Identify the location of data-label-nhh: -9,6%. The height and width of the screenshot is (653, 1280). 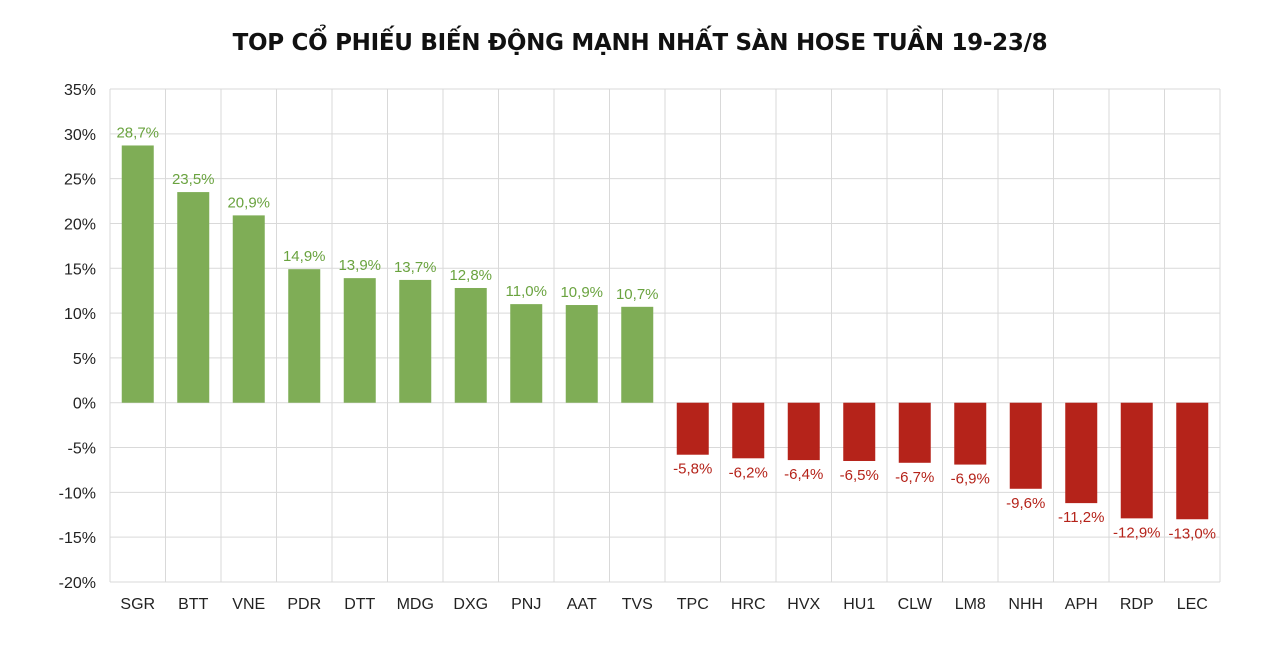
(1025, 503).